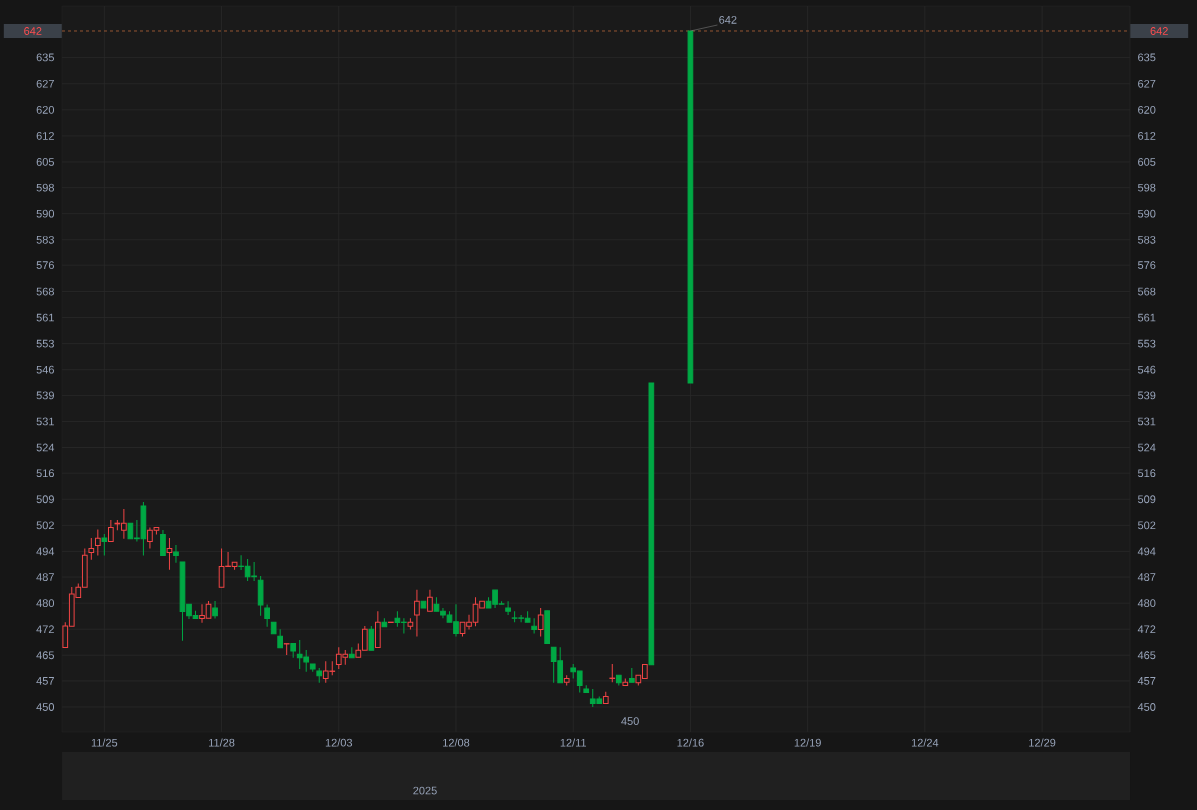 The image size is (1197, 810). What do you see at coordinates (45, 57) in the screenshot?
I see `y-tick-label: 635` at bounding box center [45, 57].